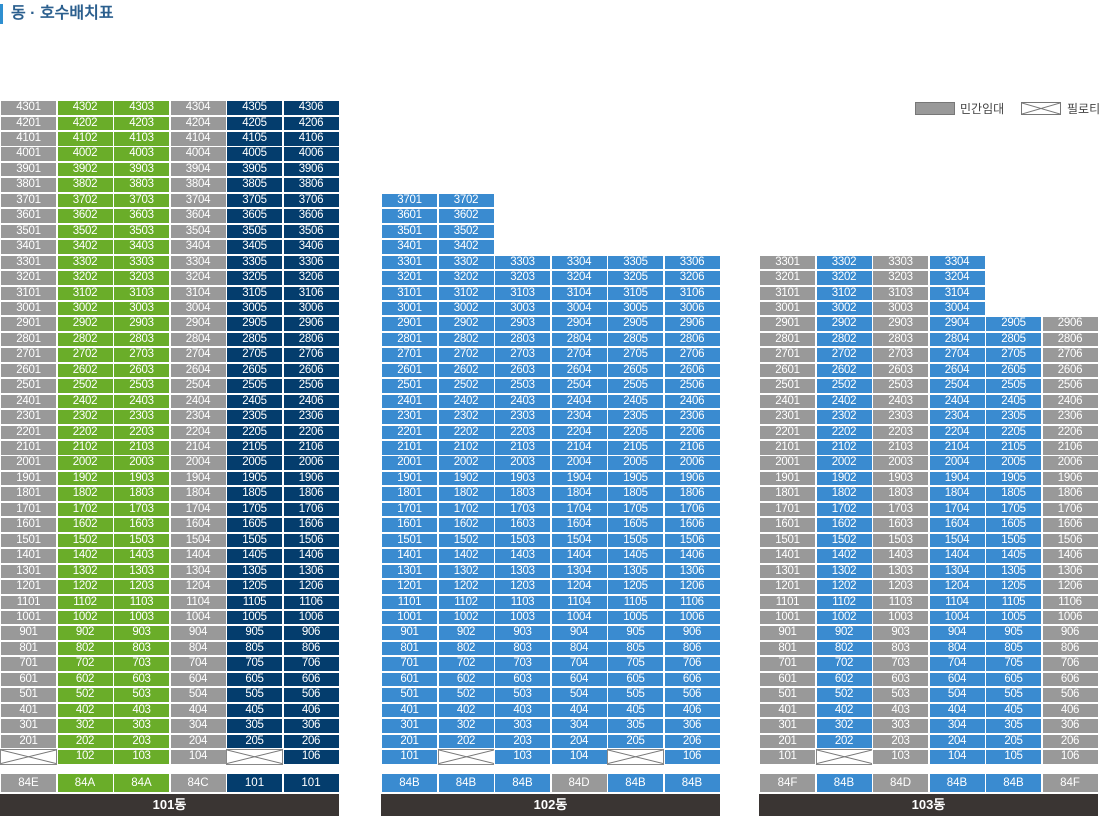 The image size is (1100, 840). What do you see at coordinates (28, 123) in the screenshot?
I see `unit-cell: 4201` at bounding box center [28, 123].